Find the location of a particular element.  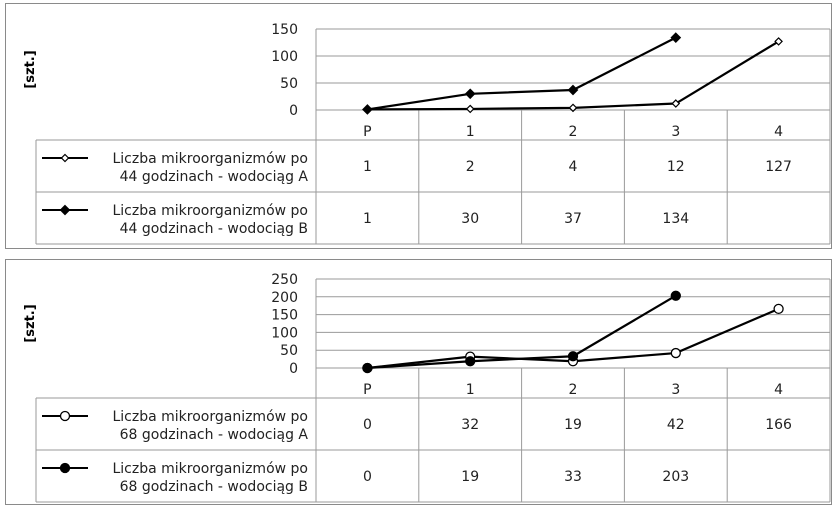

table-cell-value: 30 is located at coordinates (470, 219).